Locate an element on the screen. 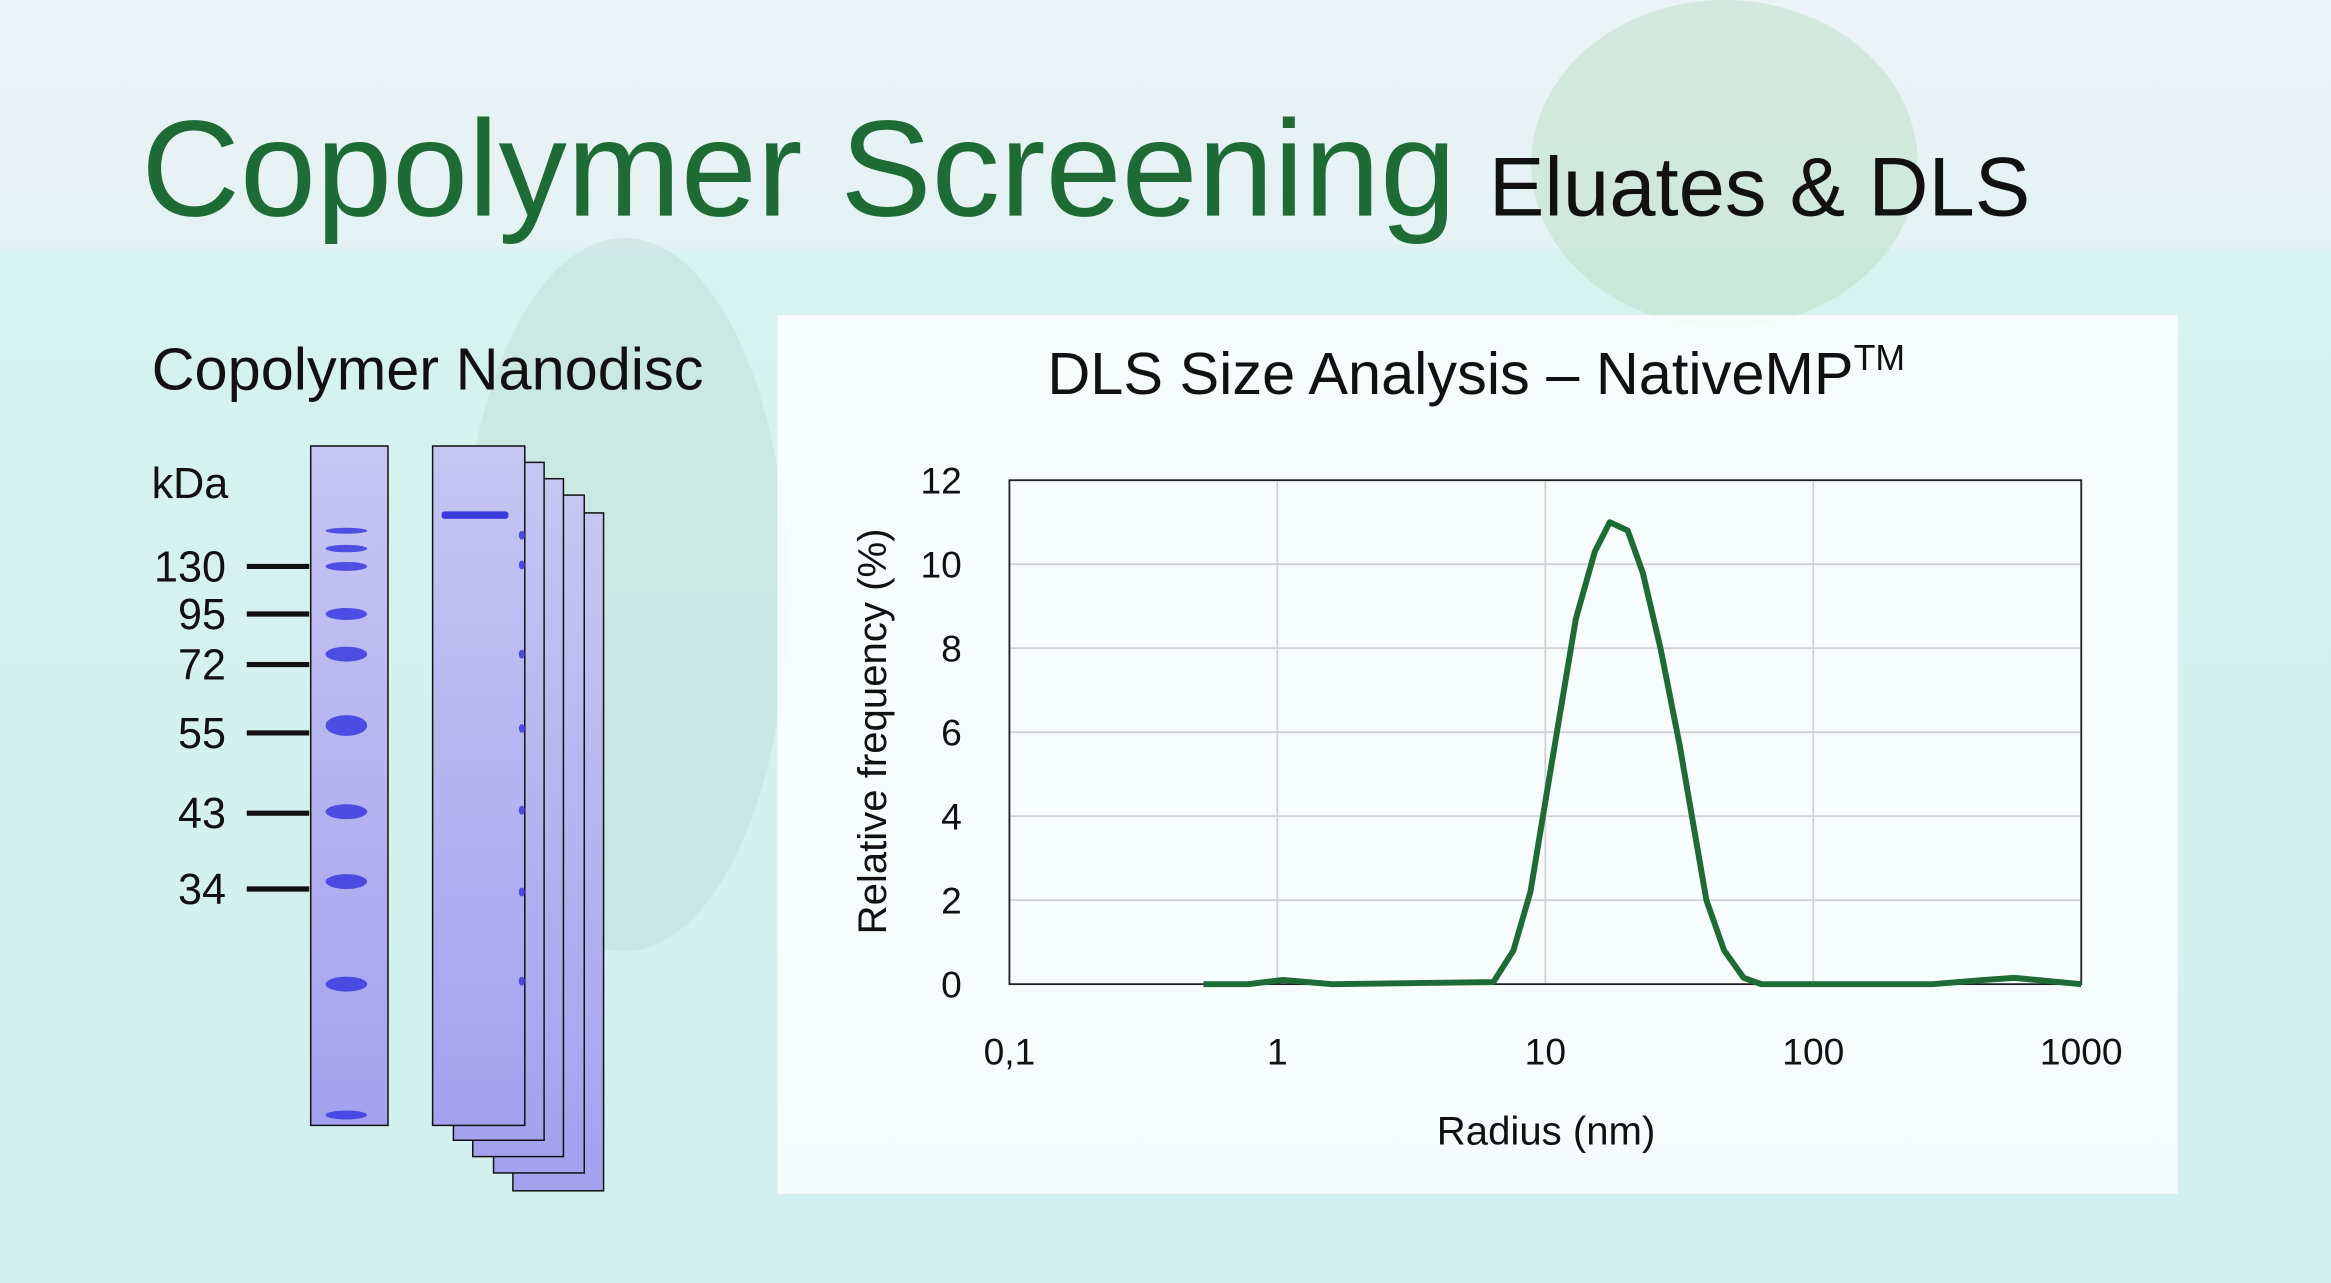 The image size is (2331, 1283). marker-label: 55 is located at coordinates (202, 734).